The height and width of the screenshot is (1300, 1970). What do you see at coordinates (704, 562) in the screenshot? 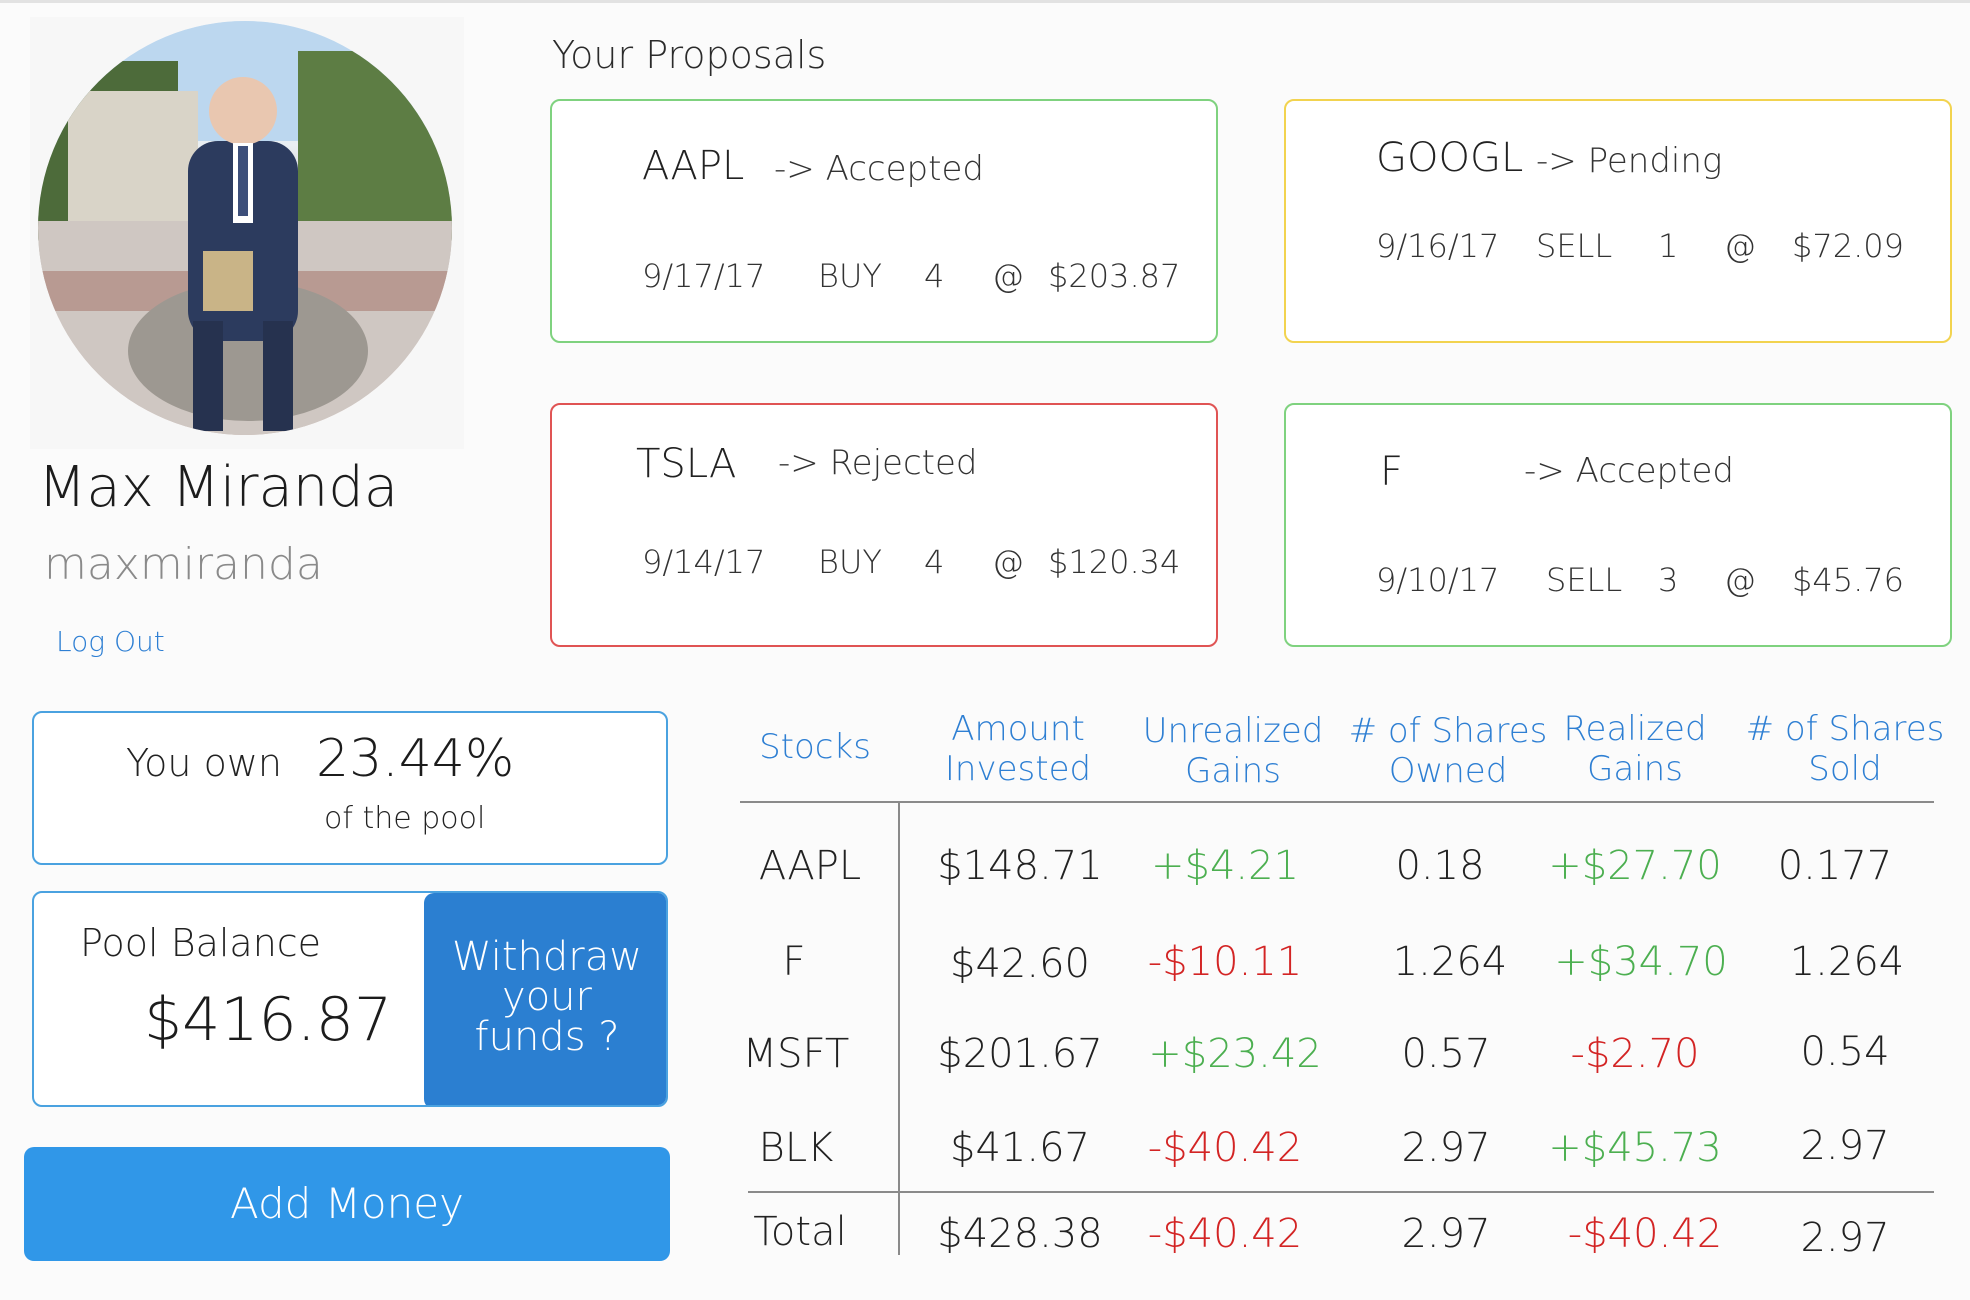
I see `proposal-date: 9/14/17` at bounding box center [704, 562].